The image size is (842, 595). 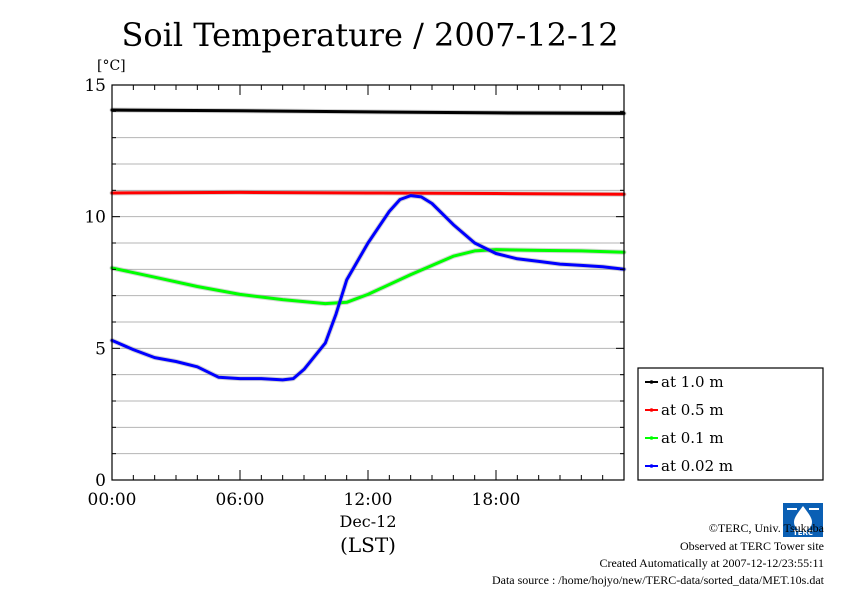 What do you see at coordinates (95, 86) in the screenshot?
I see `y-tick-label: 15` at bounding box center [95, 86].